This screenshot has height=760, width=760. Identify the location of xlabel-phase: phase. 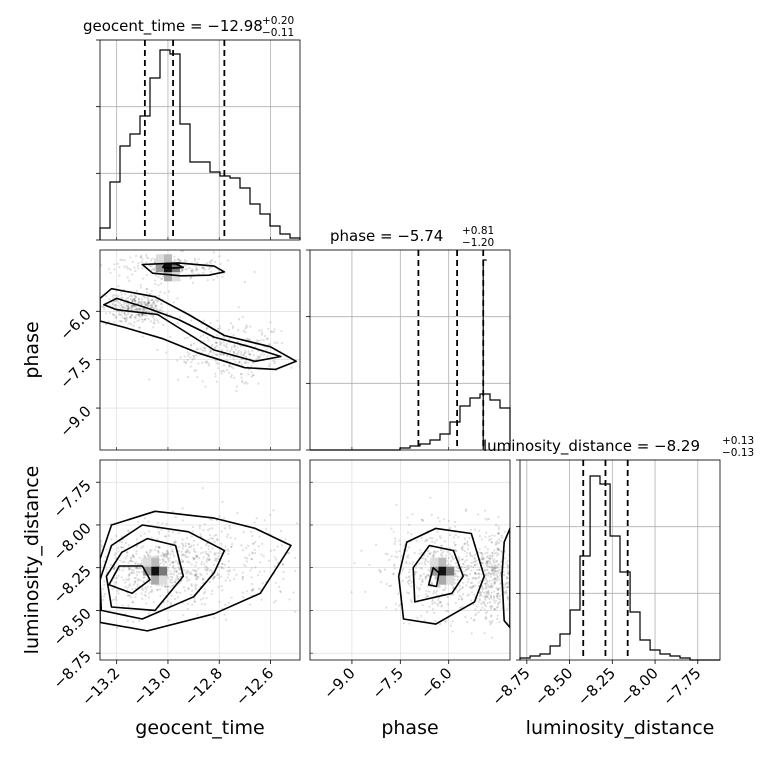
(409, 728).